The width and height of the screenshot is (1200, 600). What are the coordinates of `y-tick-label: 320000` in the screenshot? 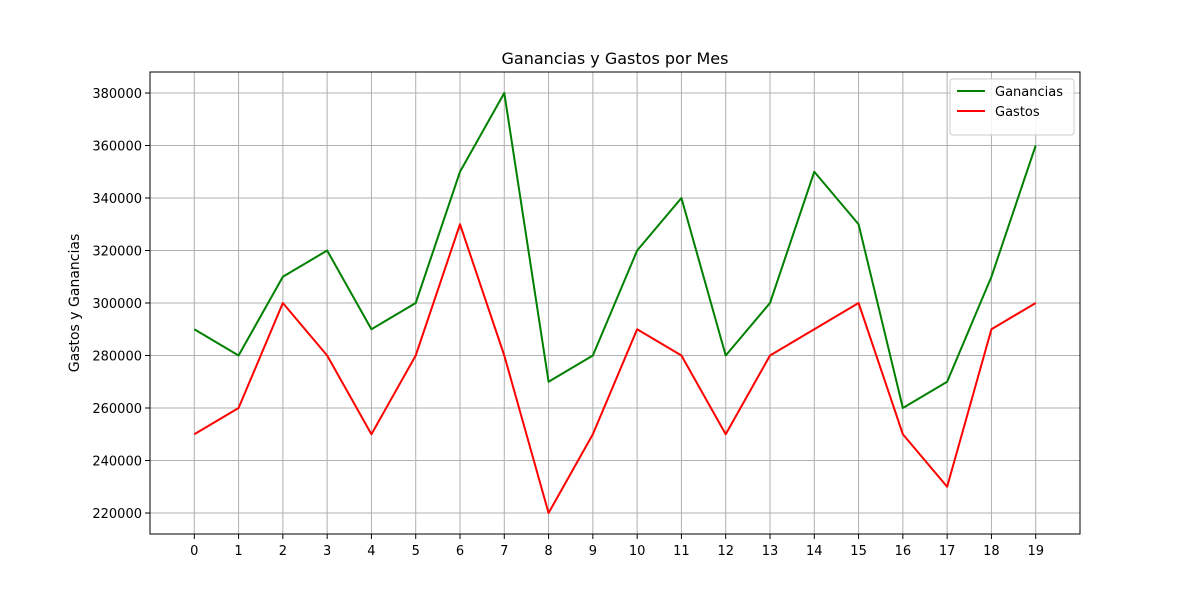 It's located at (117, 252).